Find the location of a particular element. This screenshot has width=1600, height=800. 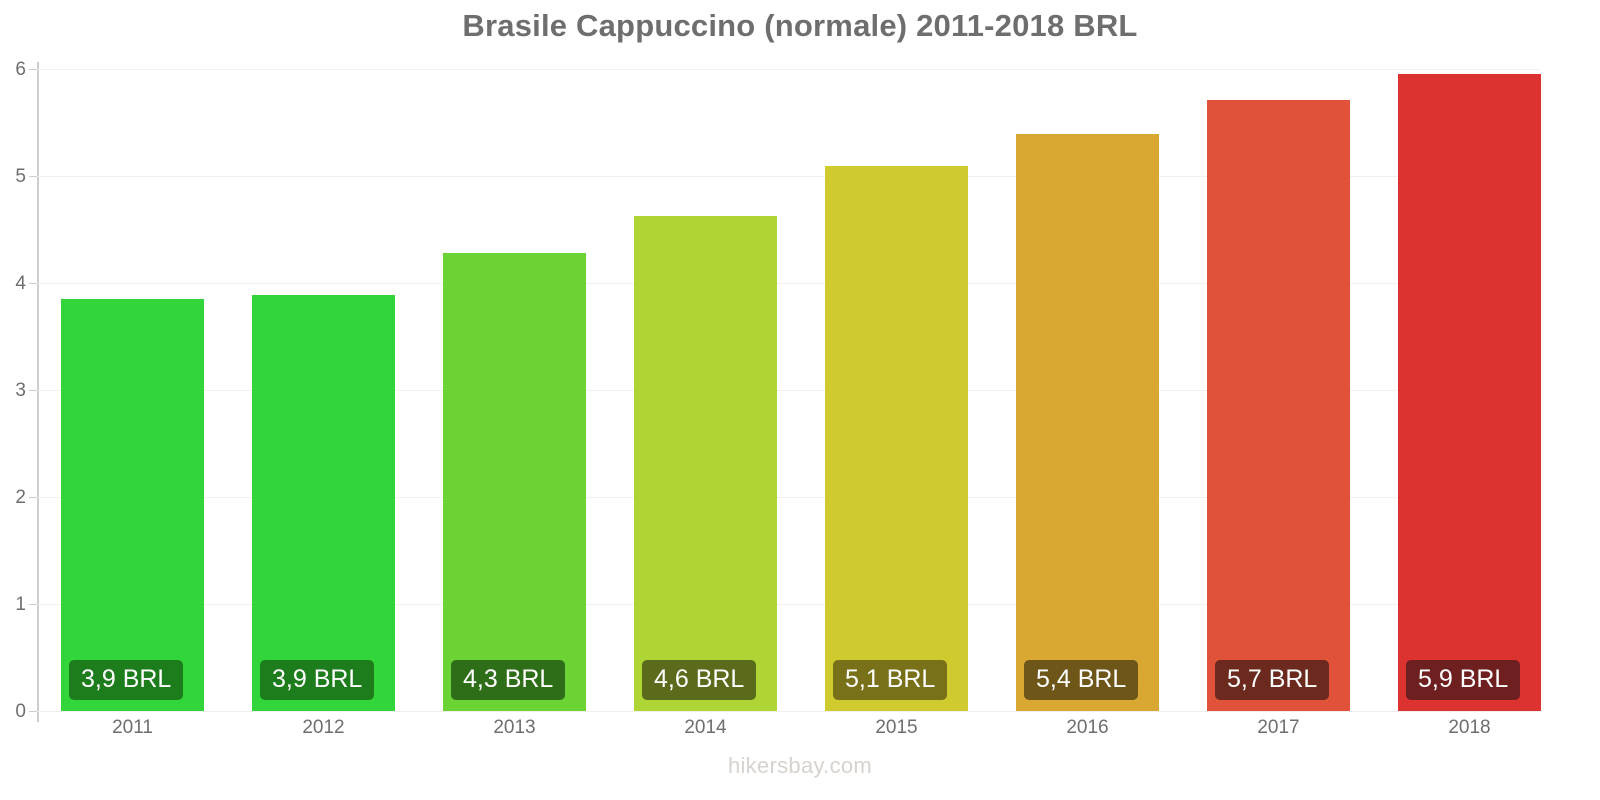

y-tick-label: 1 is located at coordinates (20, 604).